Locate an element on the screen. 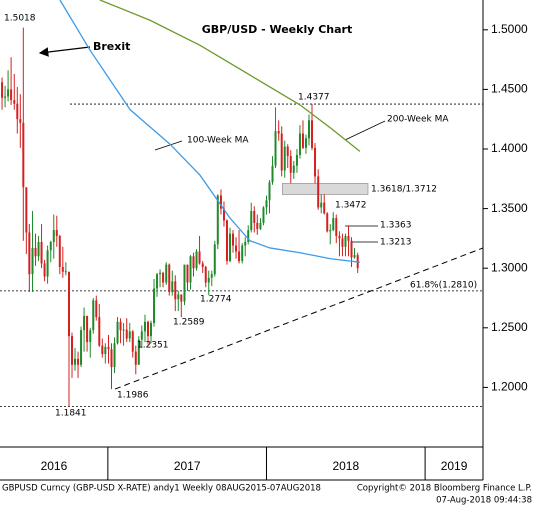 The width and height of the screenshot is (542, 506). annotation: 1.3213 is located at coordinates (396, 243).